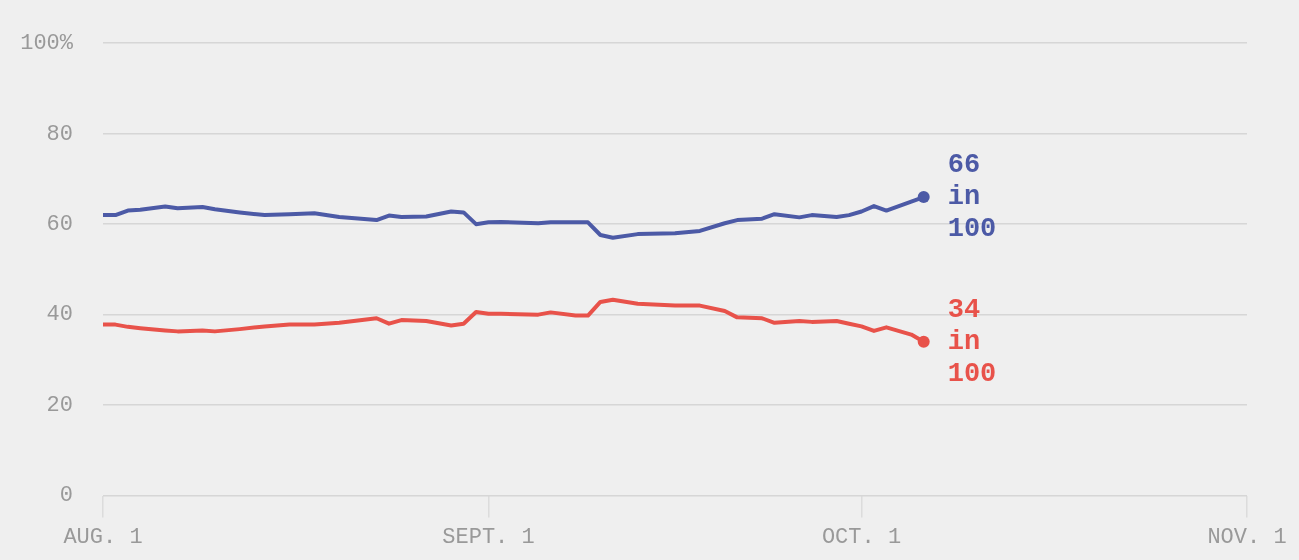 The width and height of the screenshot is (1299, 560). Describe the element at coordinates (59, 224) in the screenshot. I see `y-tick-label: 60` at that location.